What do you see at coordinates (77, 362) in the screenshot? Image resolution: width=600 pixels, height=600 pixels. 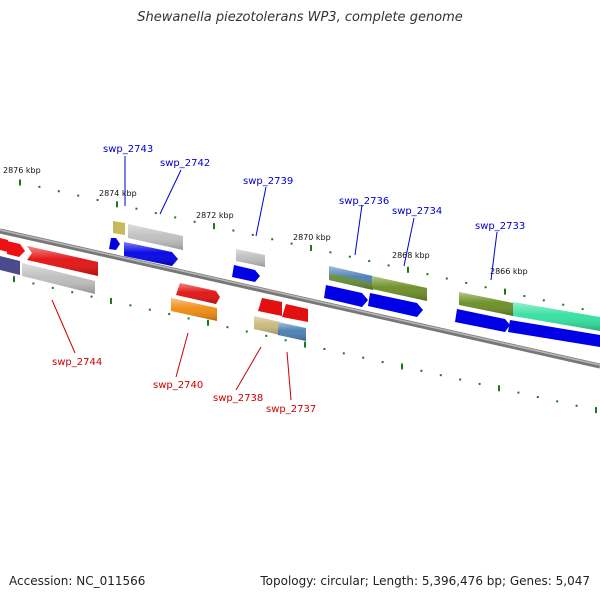 I see `gene-label-bottom: swp_2744` at bounding box center [77, 362].